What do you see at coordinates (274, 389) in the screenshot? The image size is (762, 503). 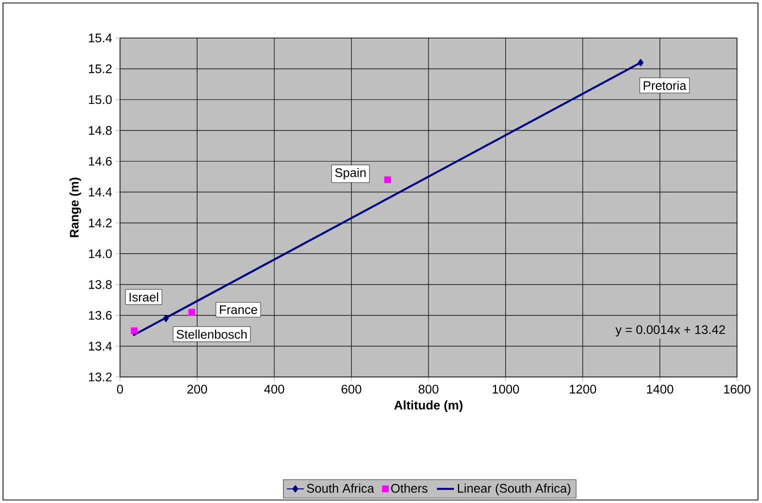 I see `x-tick-label: 400` at bounding box center [274, 389].